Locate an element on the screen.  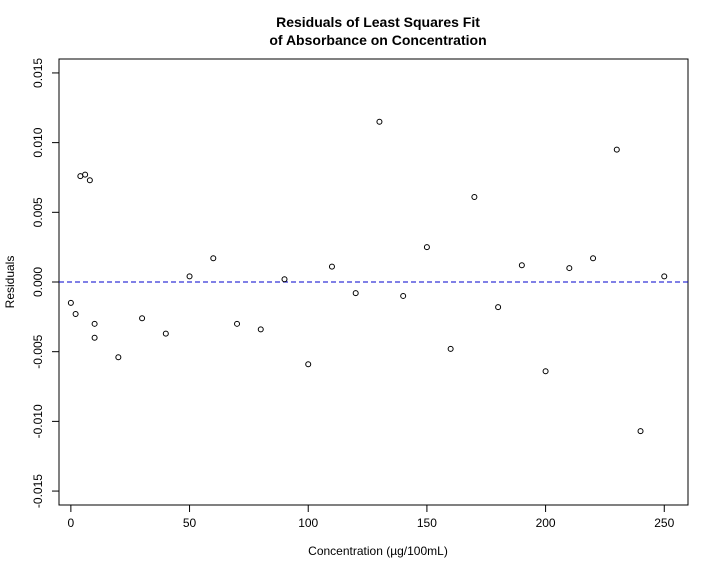
x-tick-label: 250 is located at coordinates (664, 523).